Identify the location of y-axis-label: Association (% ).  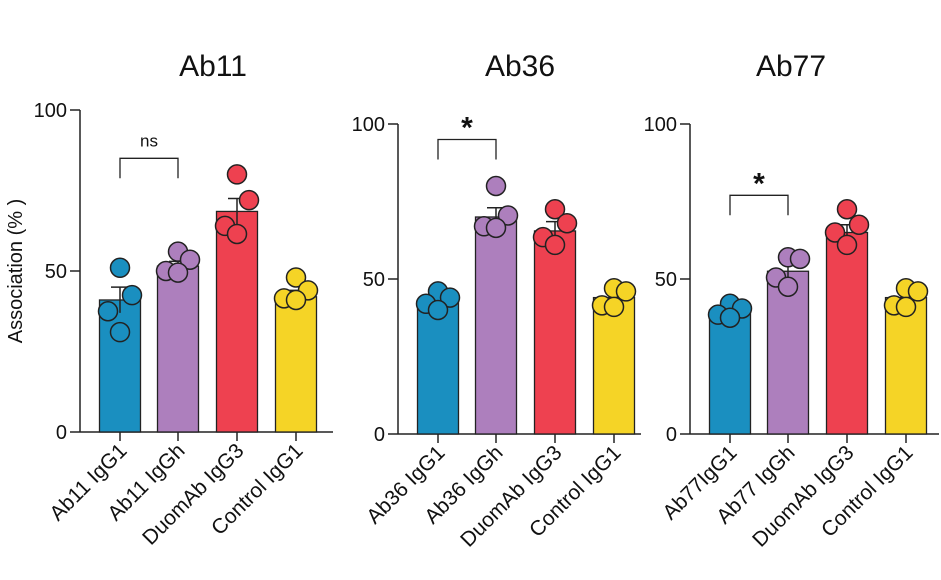
(16, 271).